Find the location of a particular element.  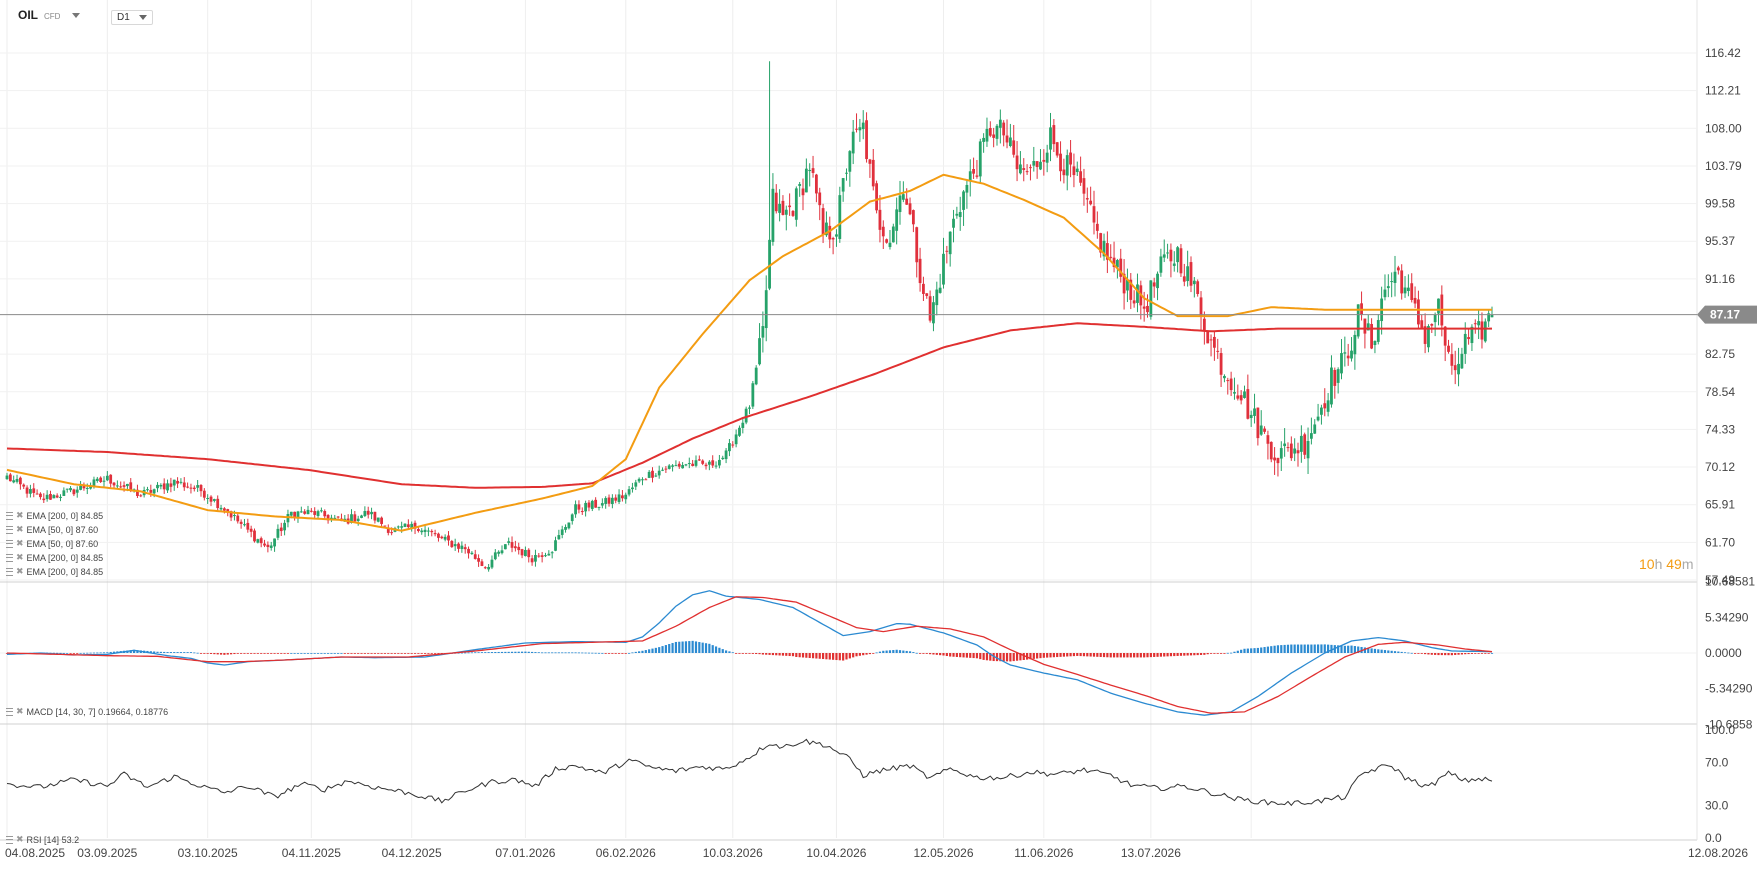

indicator-legend-ema-5: ✖ EMA [200, 0] 84.85 is located at coordinates (54, 571).